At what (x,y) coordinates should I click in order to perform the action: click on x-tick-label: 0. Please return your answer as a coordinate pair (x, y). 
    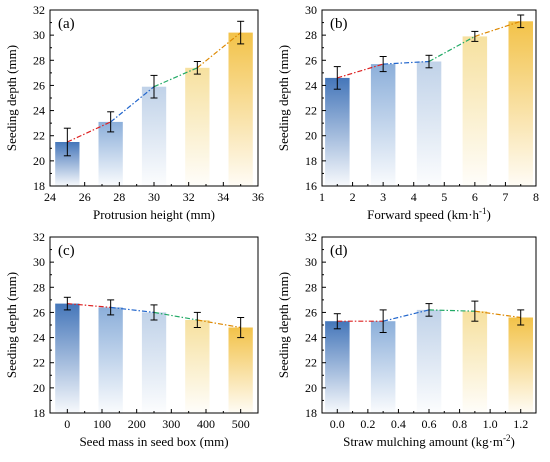
    Looking at the image, I should click on (67, 424).